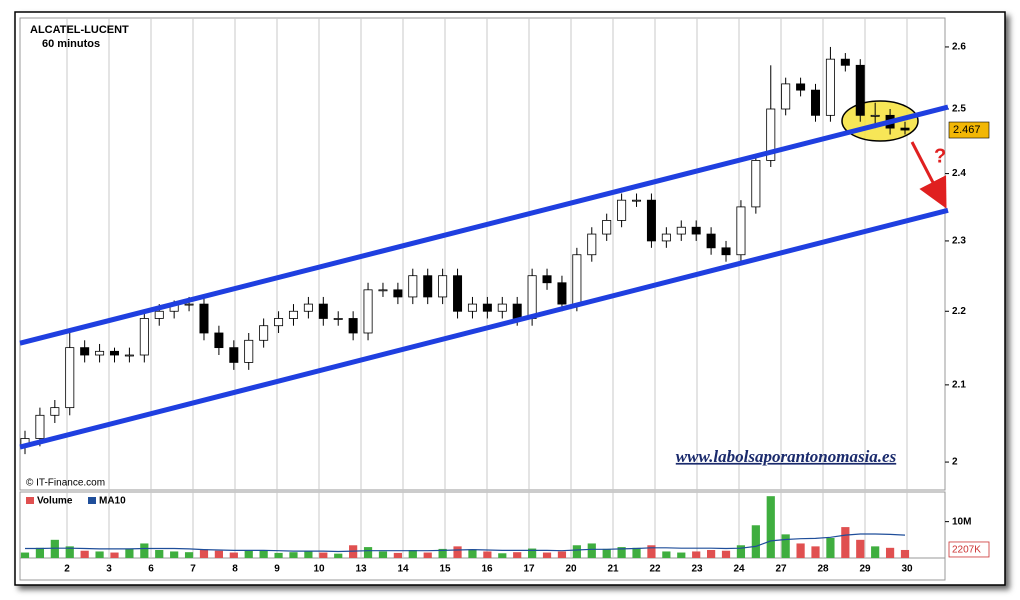  Describe the element at coordinates (65, 483) in the screenshot. I see `source: © IT-Finance.com` at that location.